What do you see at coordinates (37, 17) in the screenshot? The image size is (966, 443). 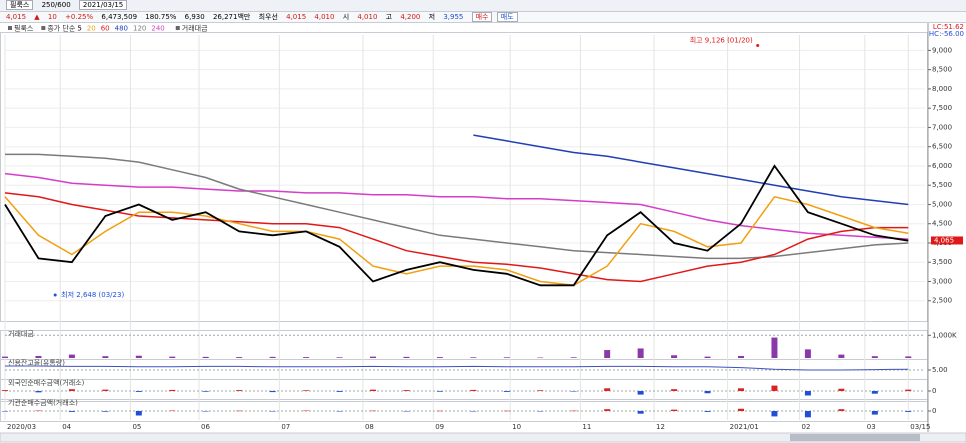 I see `arrow: ▲` at bounding box center [37, 17].